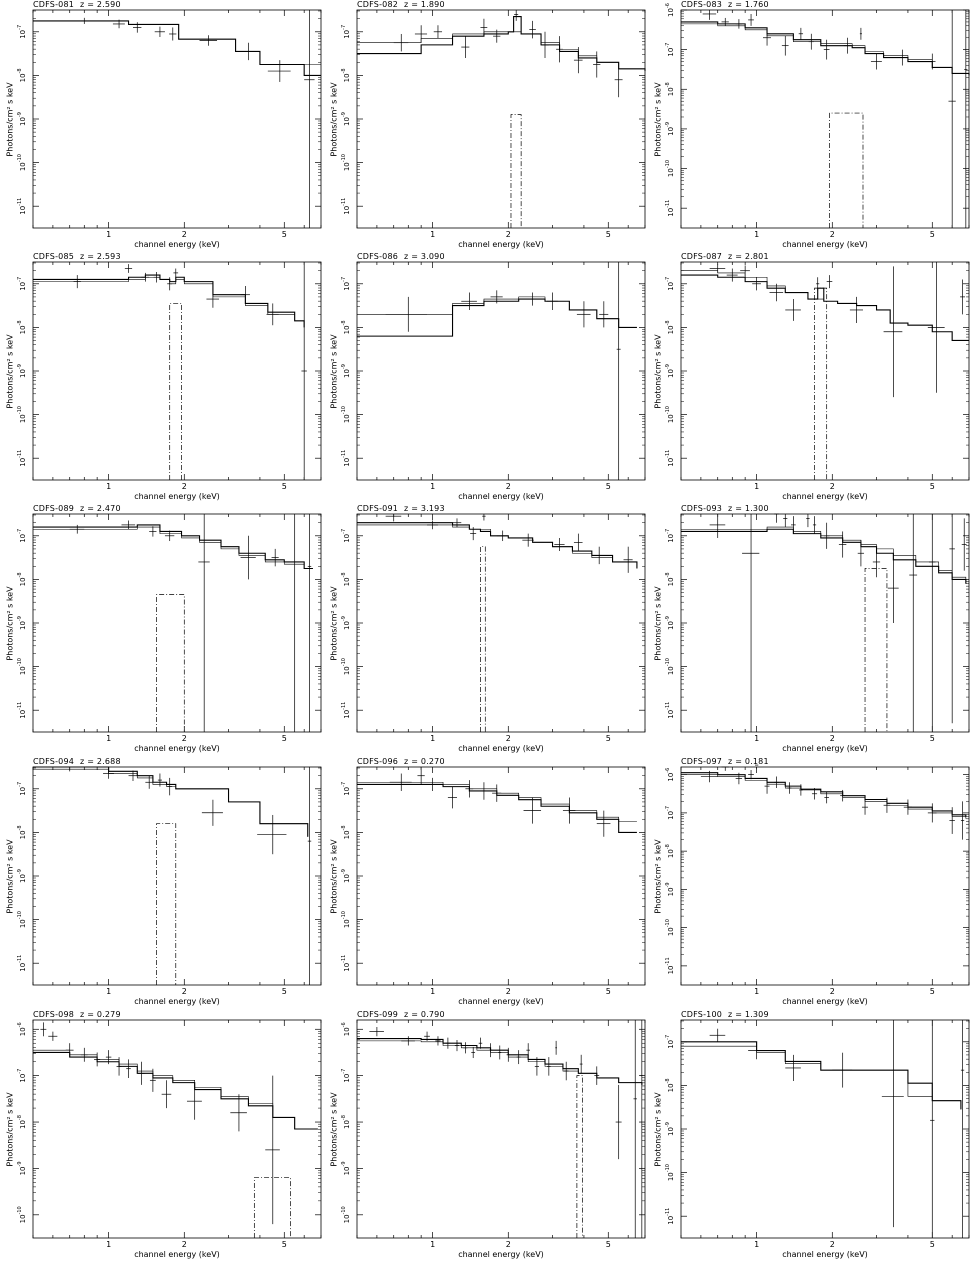  Describe the element at coordinates (817, 880) in the screenshot. I see `spectrum-plot: 1 2 5 10-6 10-7 10-8 10-9 10-10 10-11` at that location.